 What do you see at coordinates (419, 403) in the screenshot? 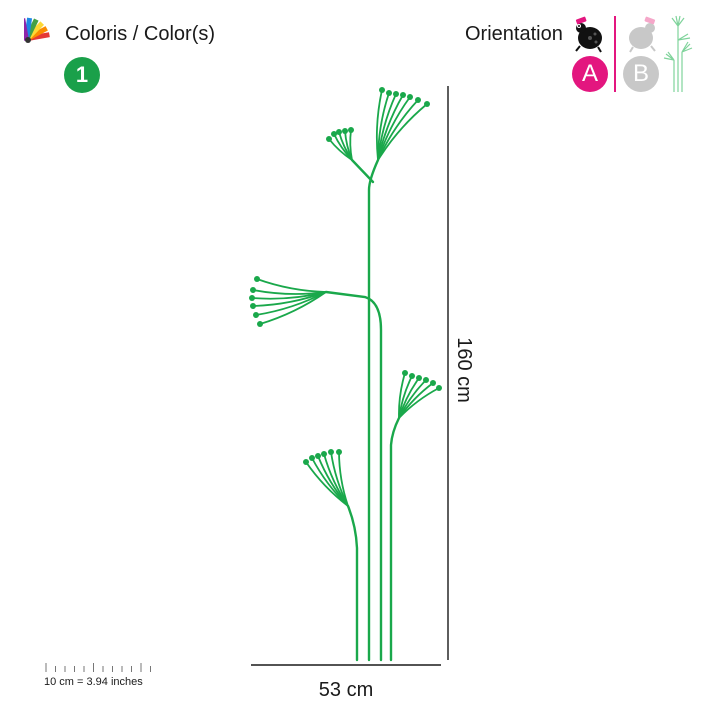
I see `fan-right-filament` at bounding box center [419, 403].